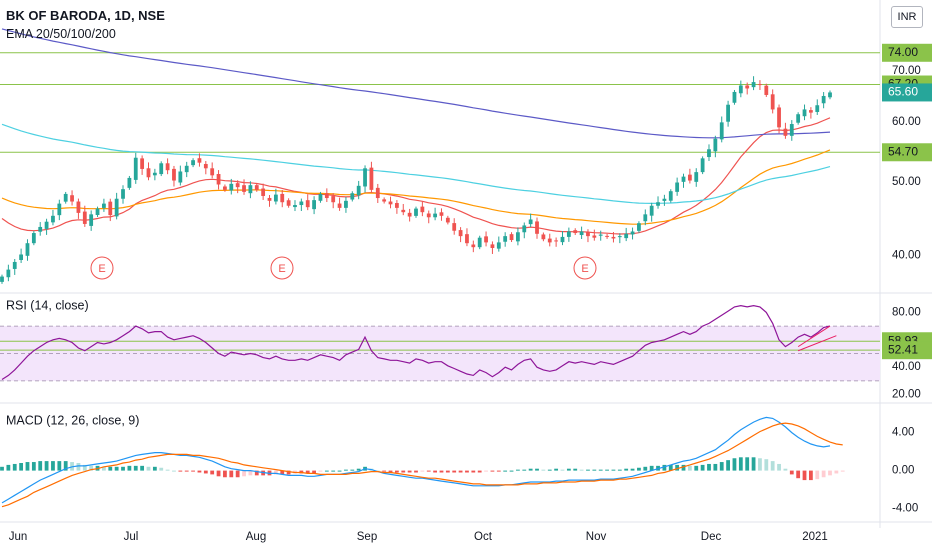 The image size is (932, 555). Describe the element at coordinates (907, 17) in the screenshot. I see `currency-button: INR` at that location.